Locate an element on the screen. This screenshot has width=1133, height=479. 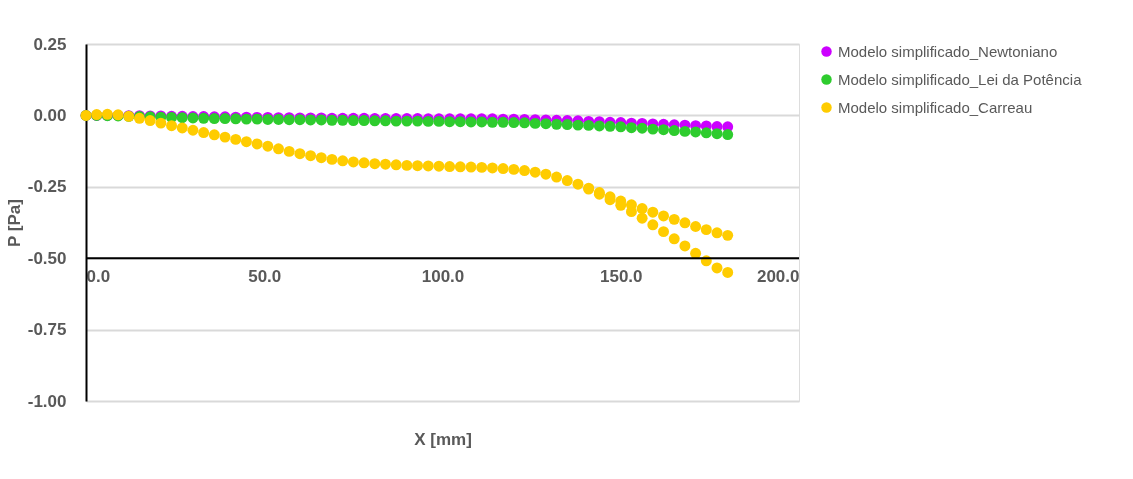
x-tick-label: 200.0 is located at coordinates (778, 276).